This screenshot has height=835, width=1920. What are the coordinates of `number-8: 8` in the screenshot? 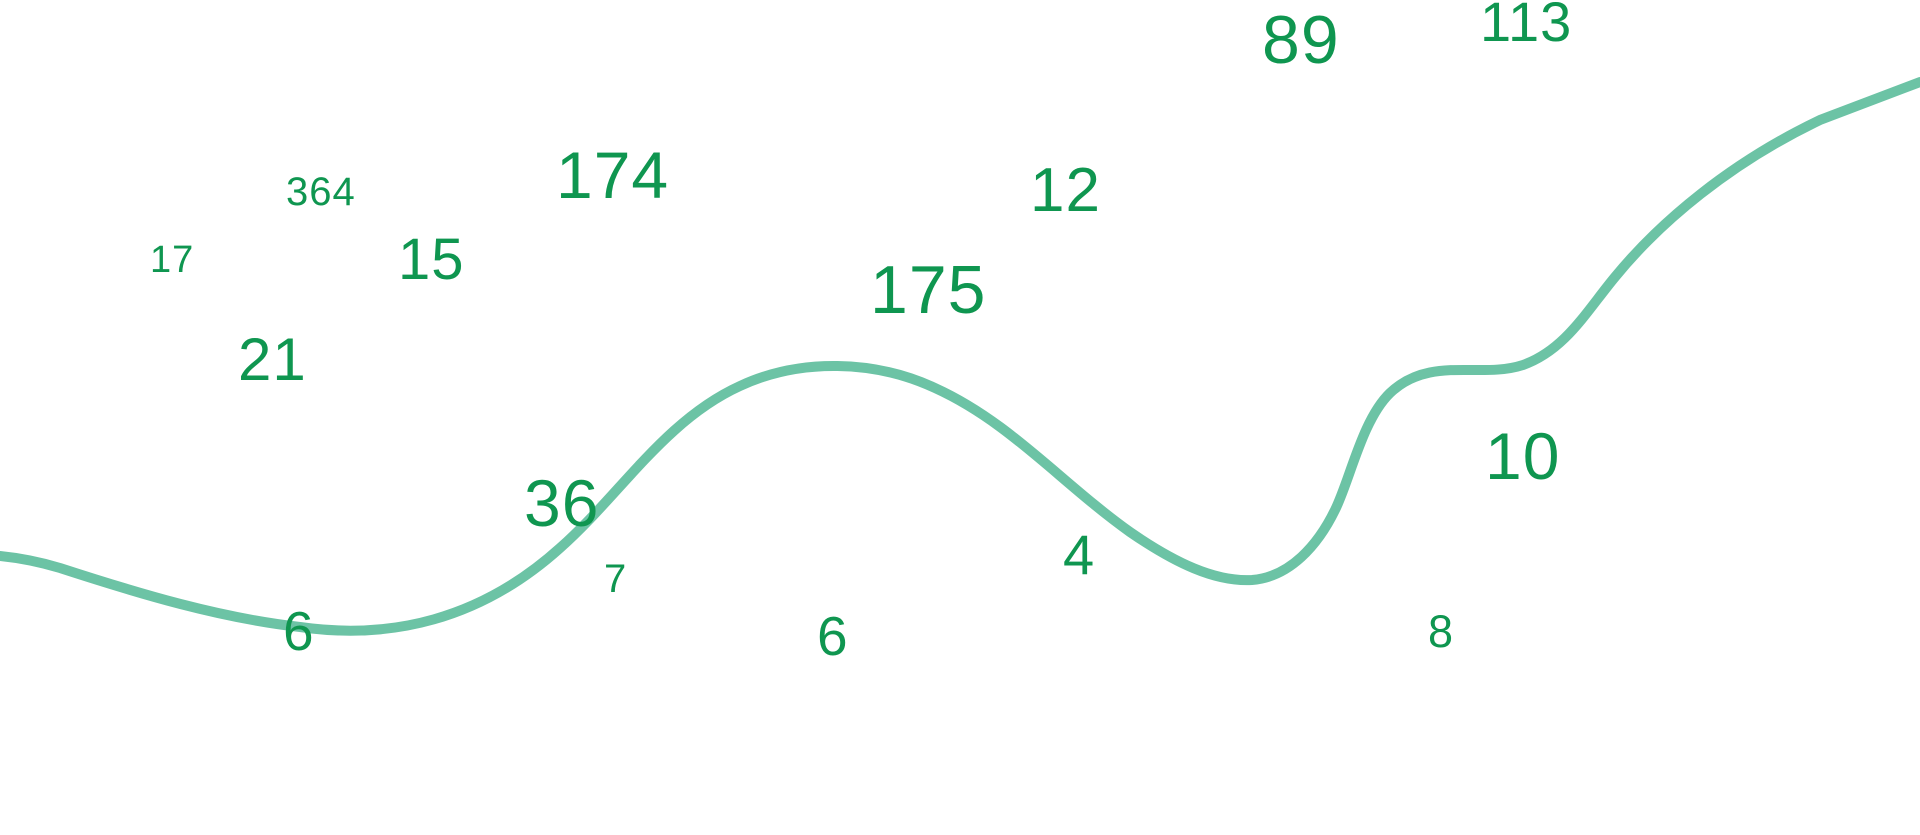 It's located at (1441, 631).